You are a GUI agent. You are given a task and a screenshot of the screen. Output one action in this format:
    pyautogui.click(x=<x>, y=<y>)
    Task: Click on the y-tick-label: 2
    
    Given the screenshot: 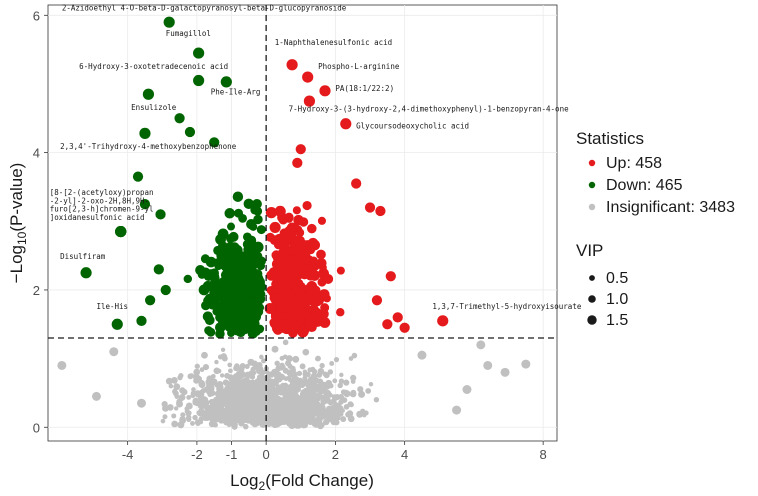 What is the action you would take?
    pyautogui.click(x=36, y=290)
    